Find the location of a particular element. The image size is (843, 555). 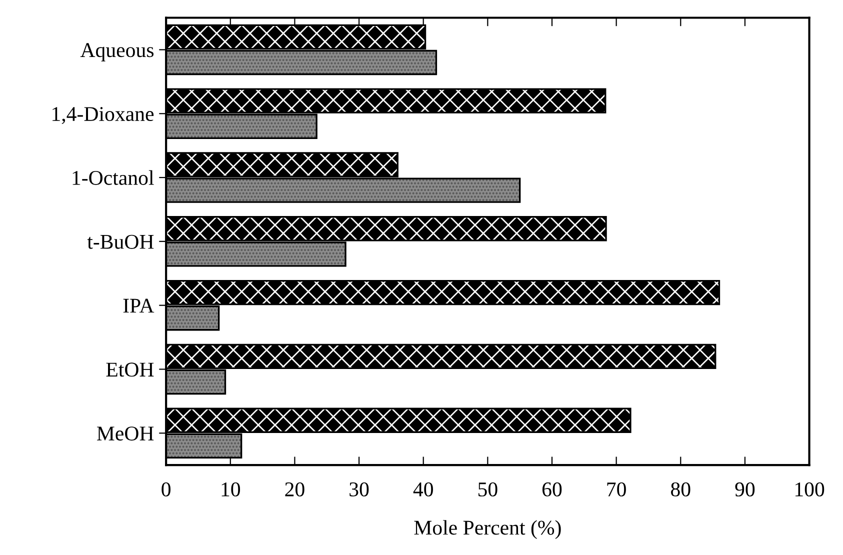

y-tick-label: t-BuOH is located at coordinates (120, 241).